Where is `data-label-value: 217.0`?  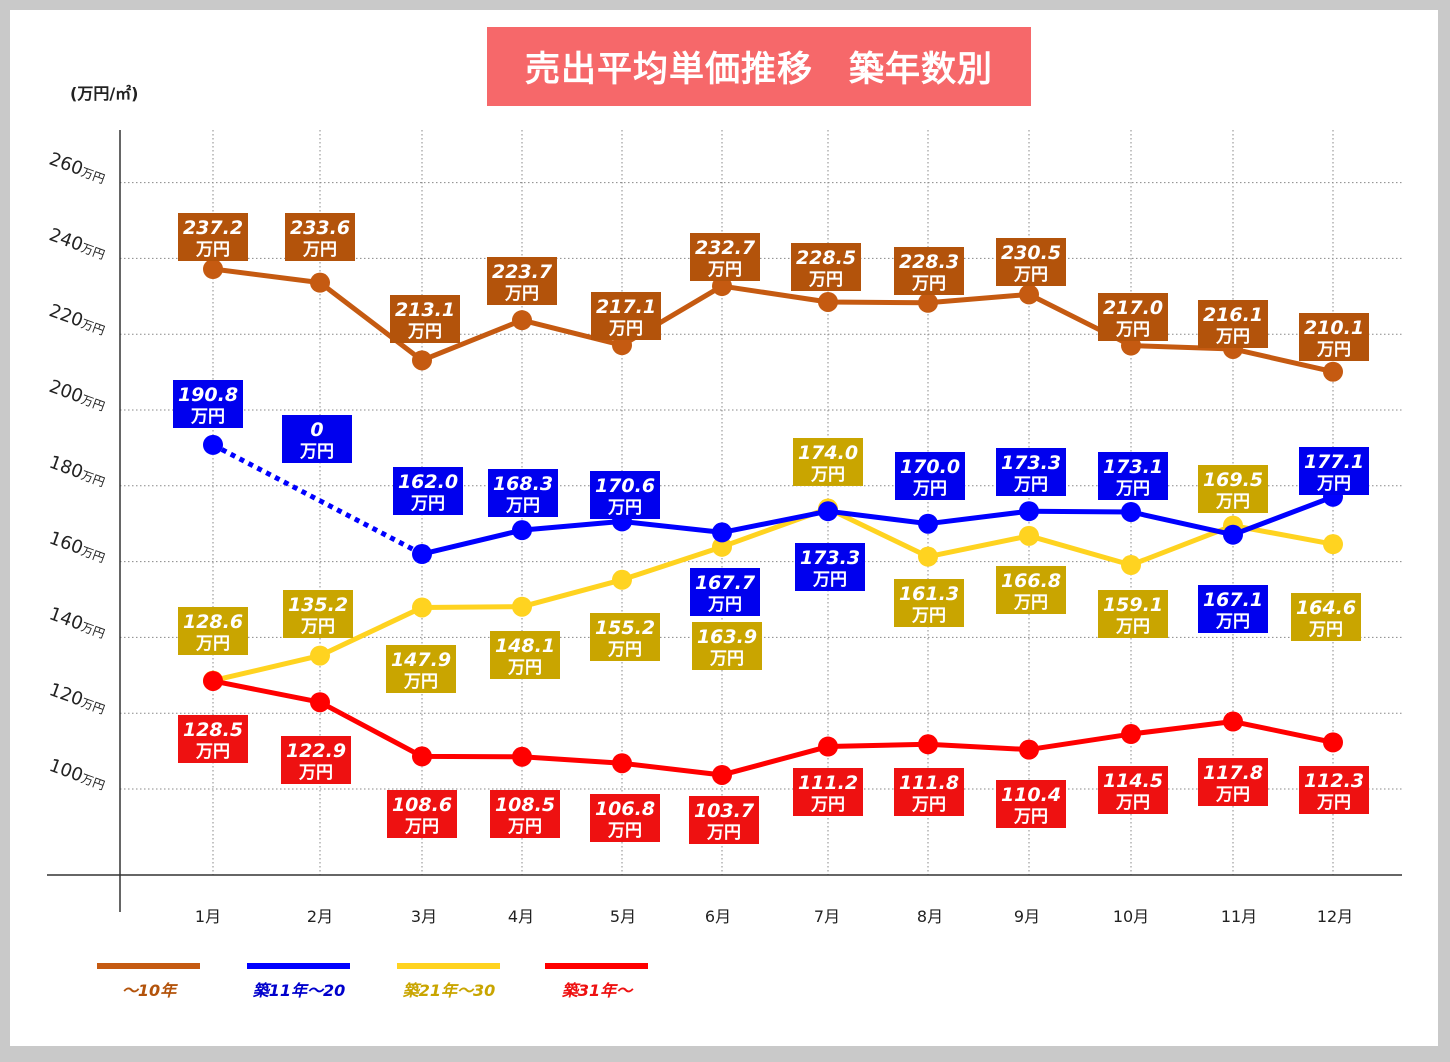
data-label-value: 217.0 is located at coordinates (1133, 308).